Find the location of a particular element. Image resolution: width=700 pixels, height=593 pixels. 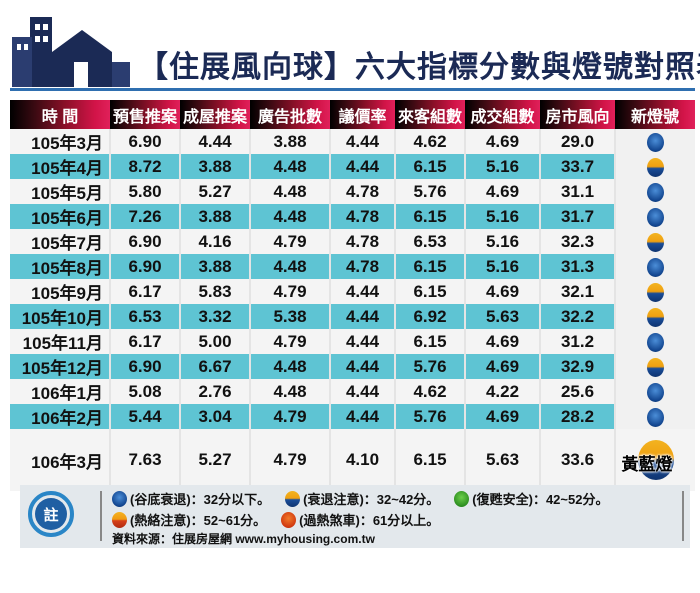

table-row: 105年8月 6.90 3.88 4.48 4.78 6.15 5.16 31.3 is located at coordinates (352, 266).